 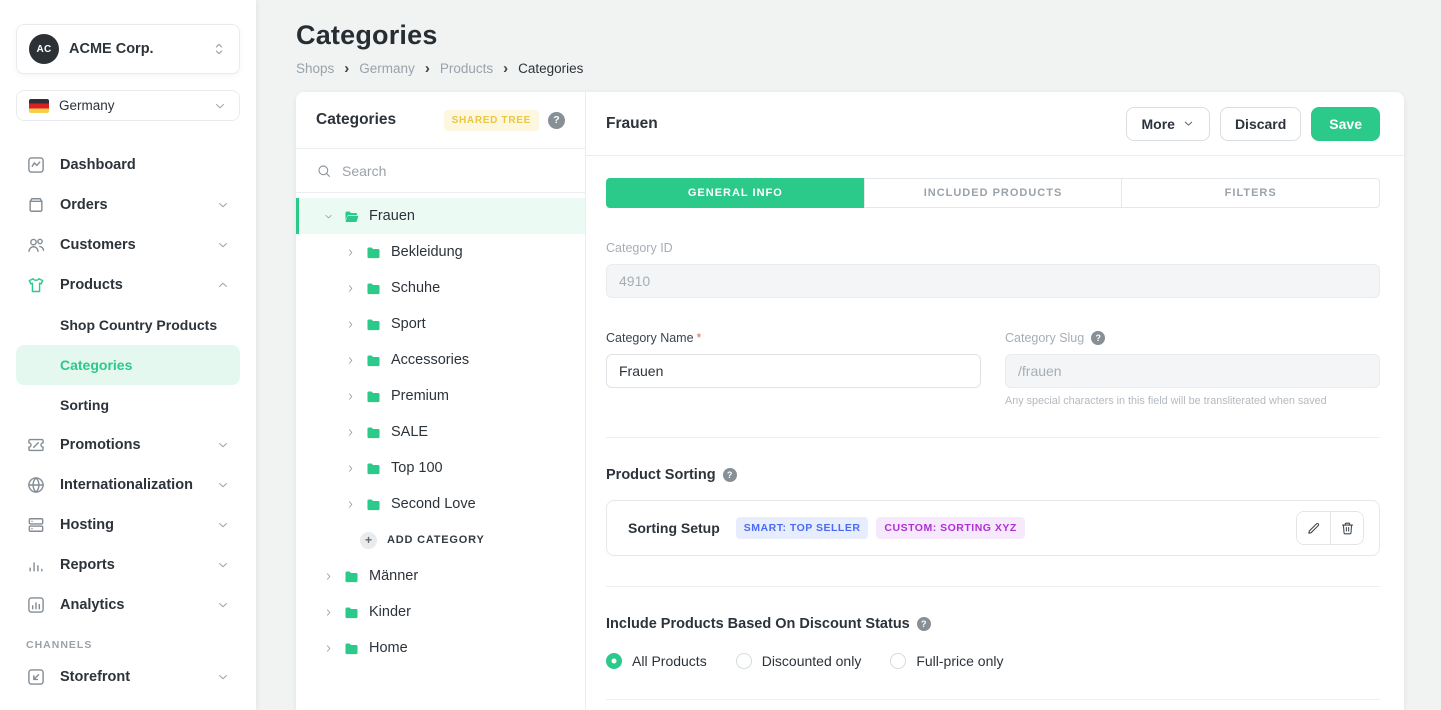 I want to click on header-actions: More Discard Save, so click(x=1253, y=123).